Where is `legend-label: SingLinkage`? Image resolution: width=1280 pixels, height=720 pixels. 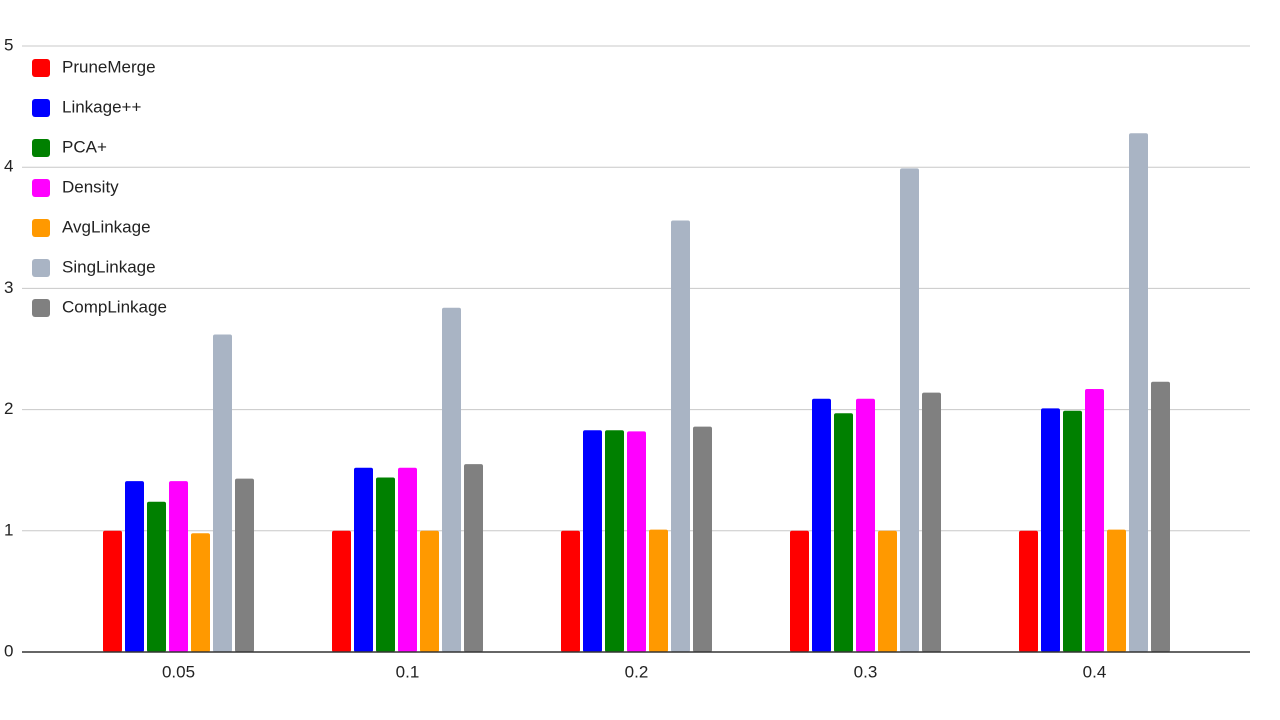 legend-label: SingLinkage is located at coordinates (109, 266).